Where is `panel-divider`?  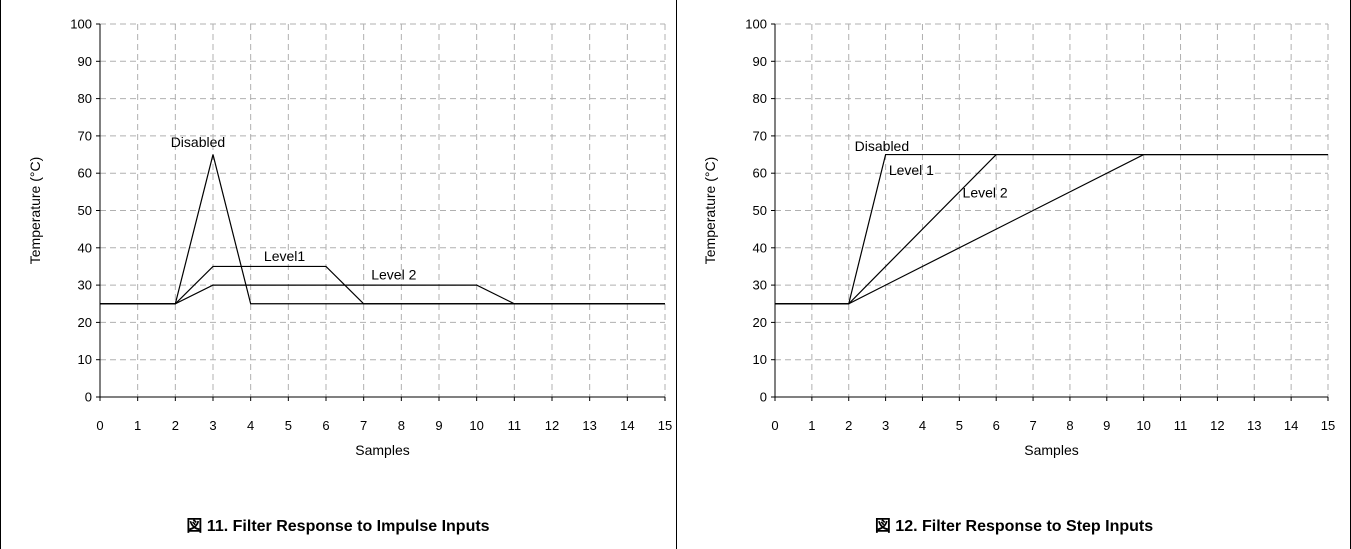
panel-divider is located at coordinates (676, 274).